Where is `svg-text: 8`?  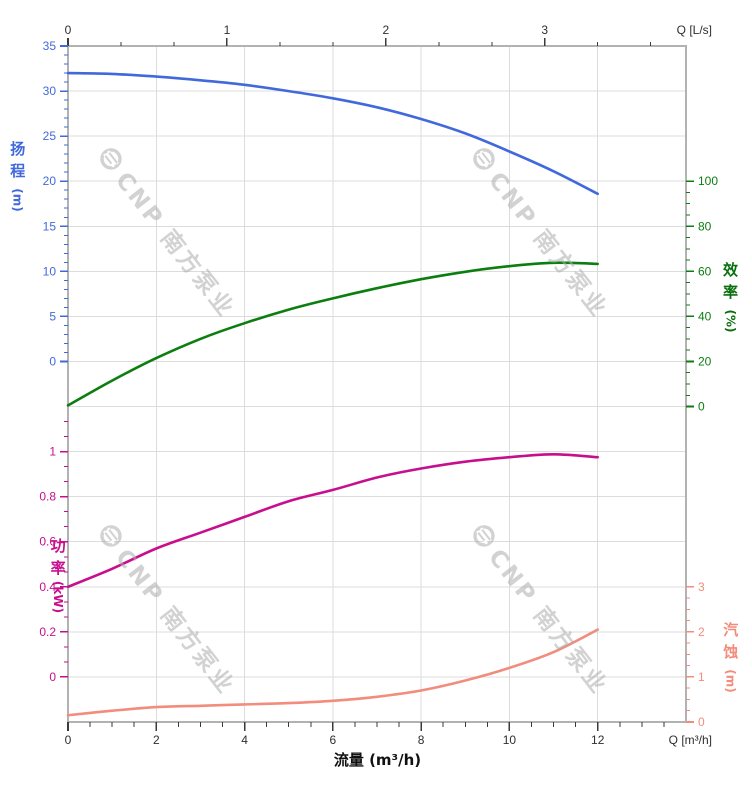 svg-text: 8 is located at coordinates (421, 740).